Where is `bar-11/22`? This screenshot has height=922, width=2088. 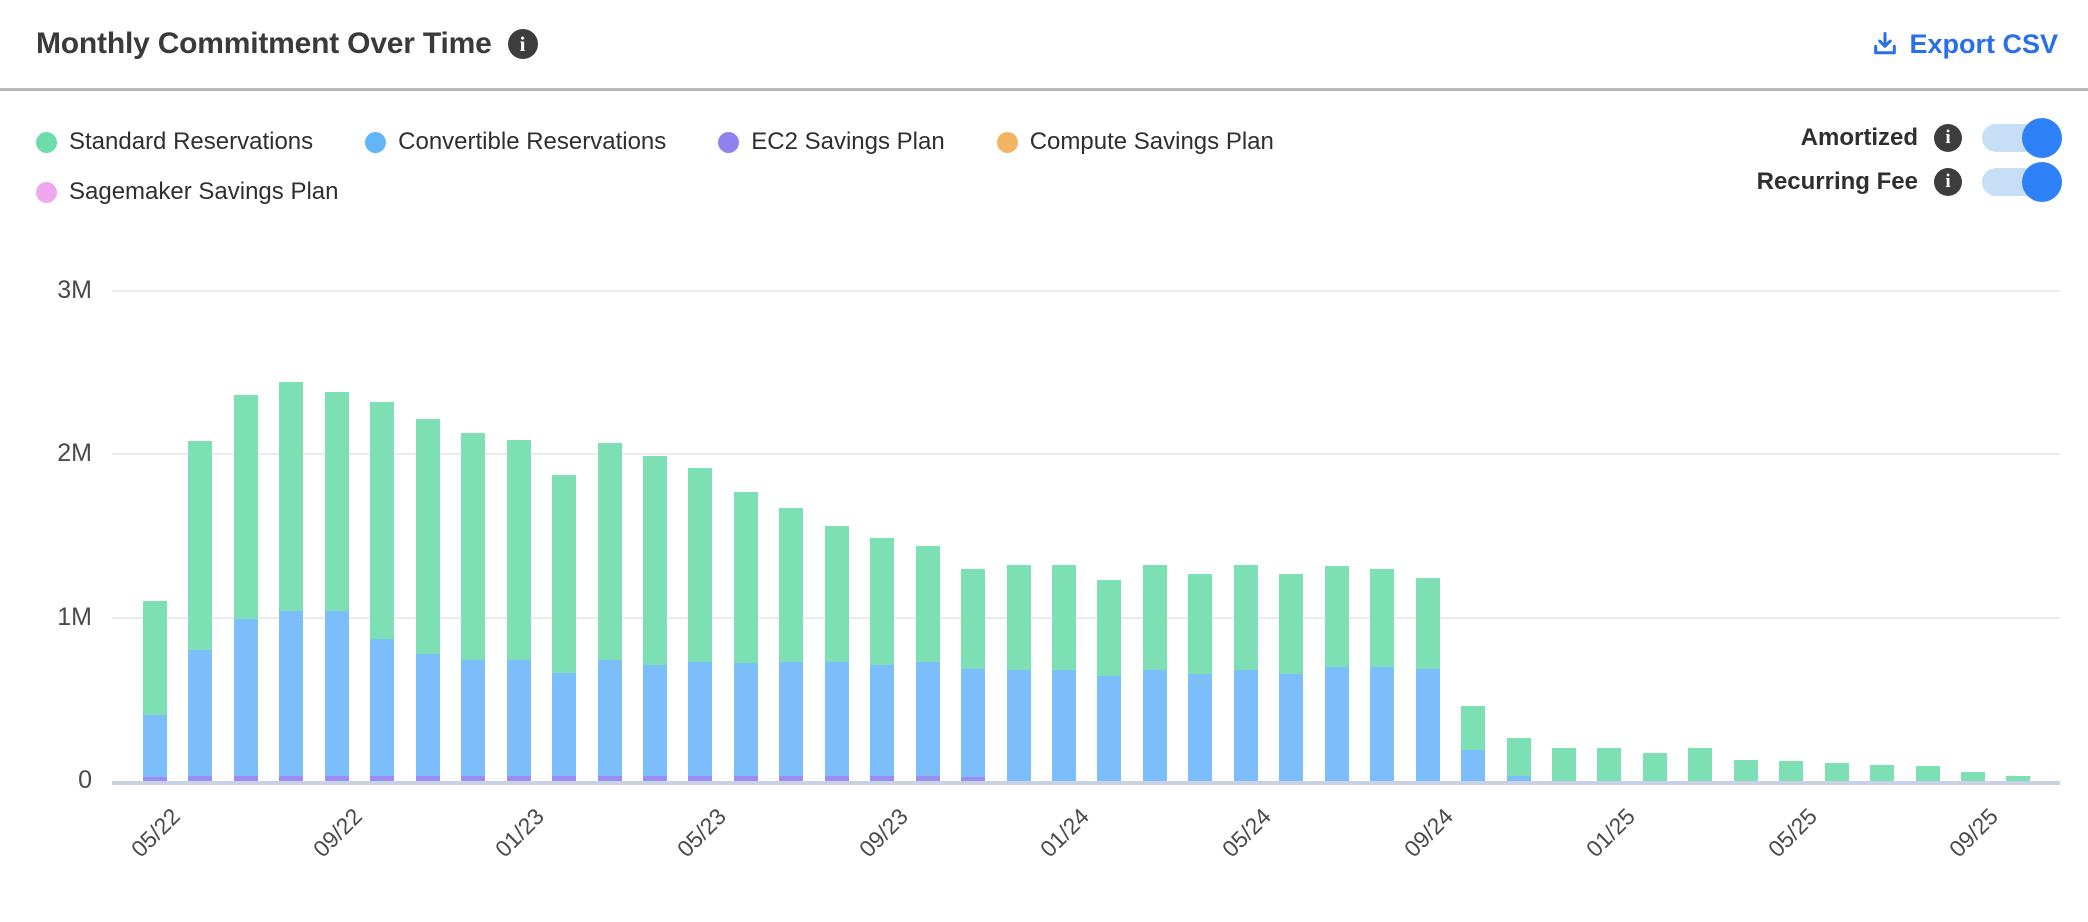
bar-11/22 is located at coordinates (428, 600).